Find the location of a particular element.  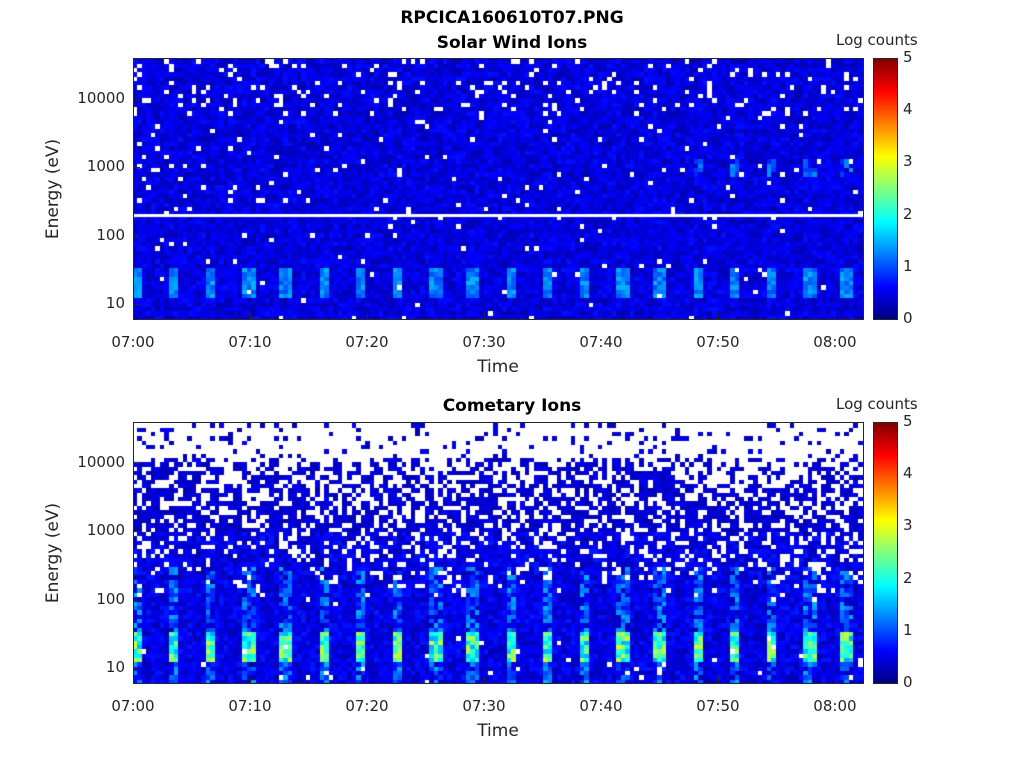

panel-title: Solar Wind Ions is located at coordinates (512, 43).